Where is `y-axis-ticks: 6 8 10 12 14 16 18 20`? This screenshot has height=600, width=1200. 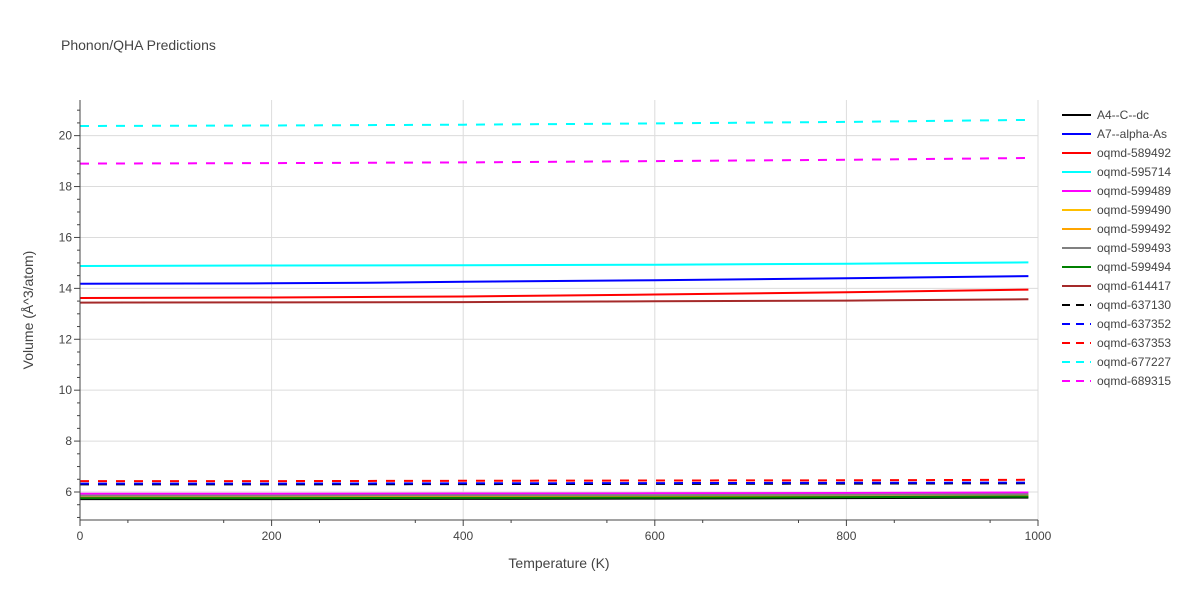 y-axis-ticks: 6 8 10 12 14 16 18 20 is located at coordinates (69, 313).